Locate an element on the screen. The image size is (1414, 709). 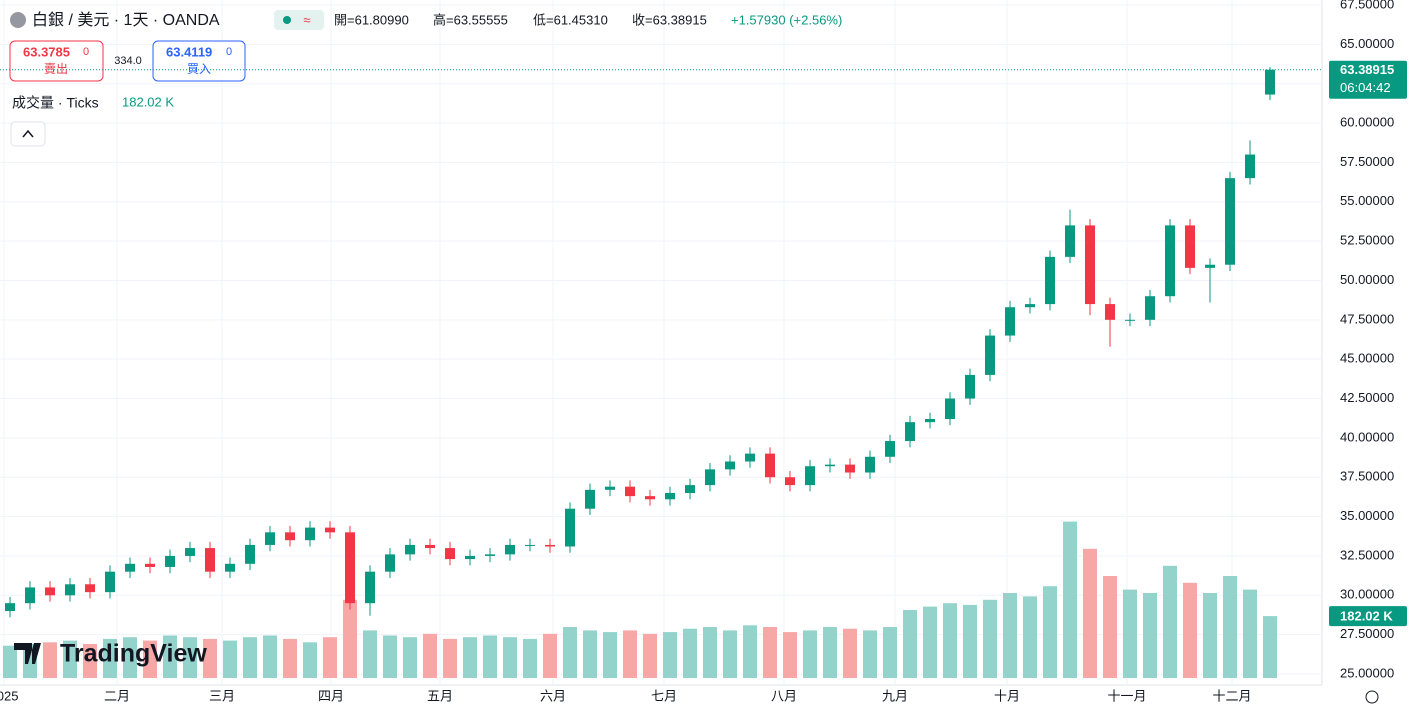
x-tick-label: 二月 is located at coordinates (117, 695).